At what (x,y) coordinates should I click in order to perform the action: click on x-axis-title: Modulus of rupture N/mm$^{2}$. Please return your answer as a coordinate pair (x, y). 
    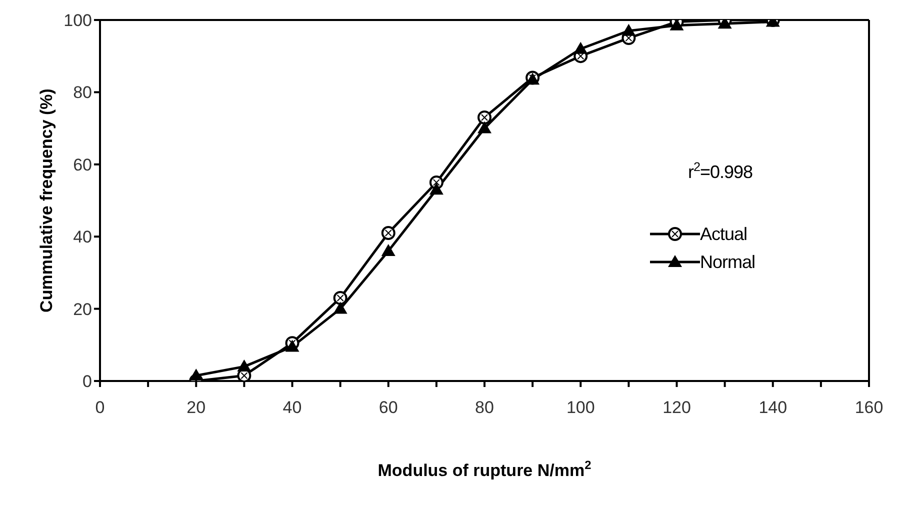
    Looking at the image, I should click on (485, 469).